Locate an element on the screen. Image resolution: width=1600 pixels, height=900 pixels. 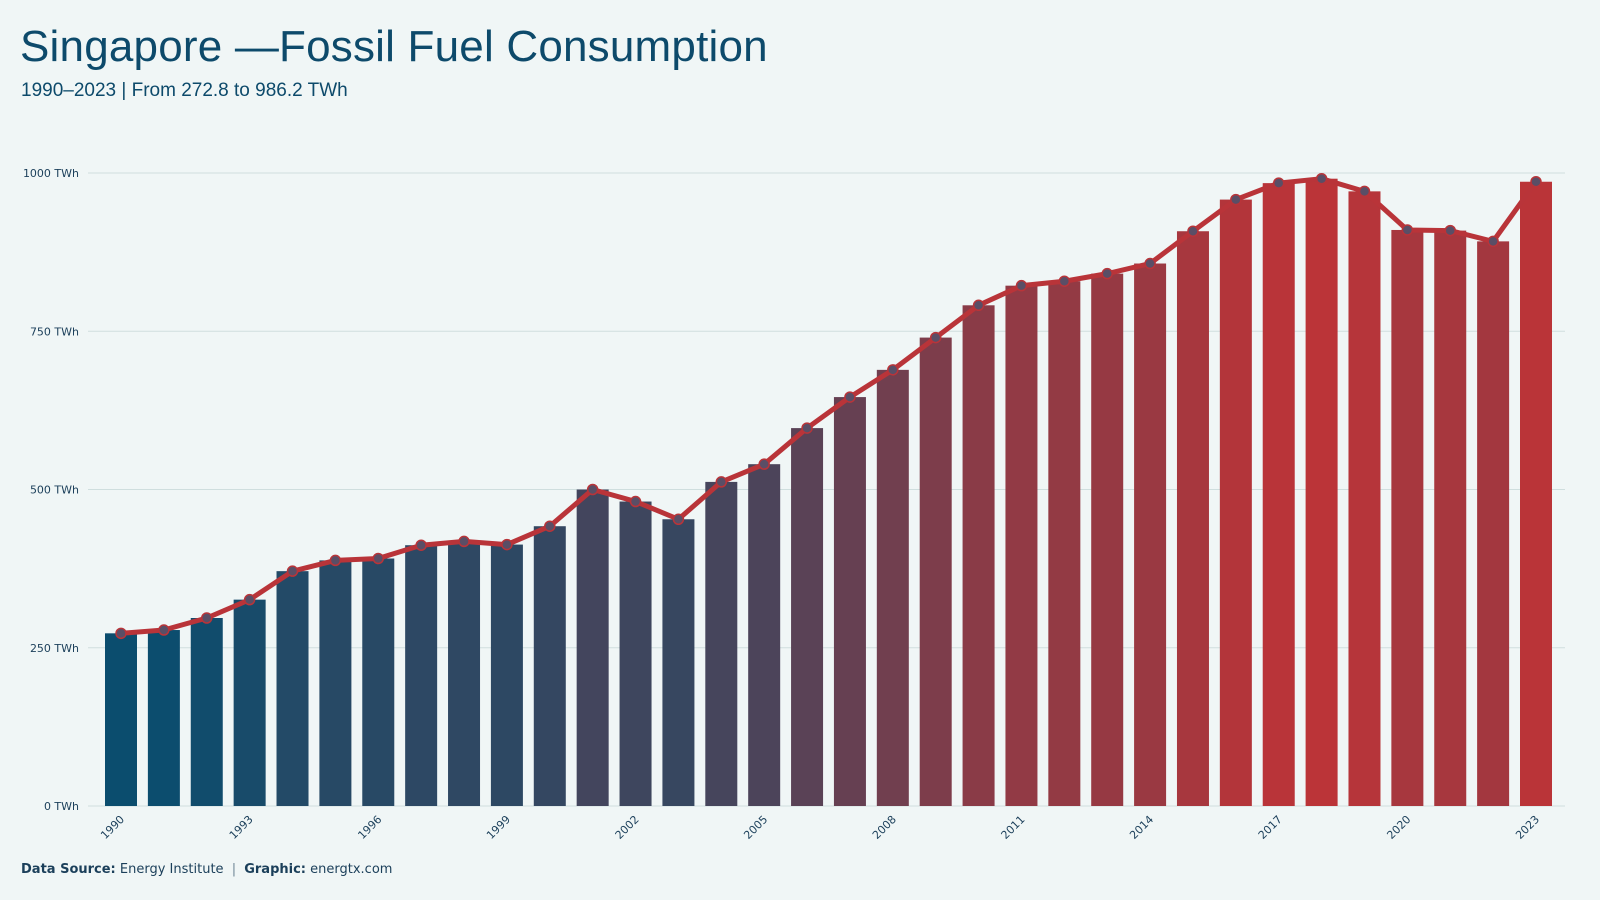
x-tick-label: 2020 is located at coordinates (1398, 827).